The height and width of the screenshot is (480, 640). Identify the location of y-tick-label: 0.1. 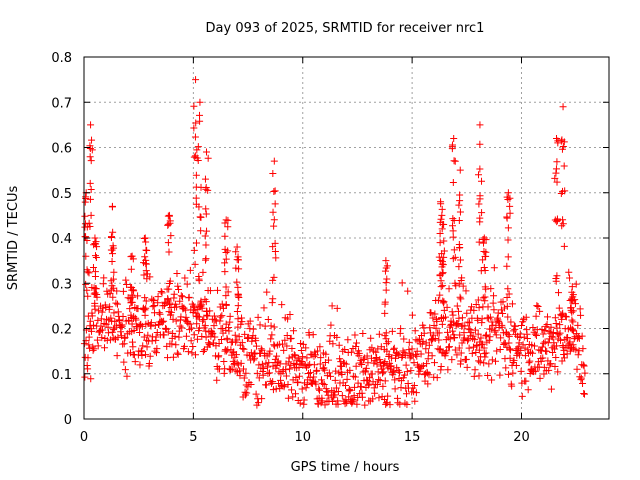
(61, 375).